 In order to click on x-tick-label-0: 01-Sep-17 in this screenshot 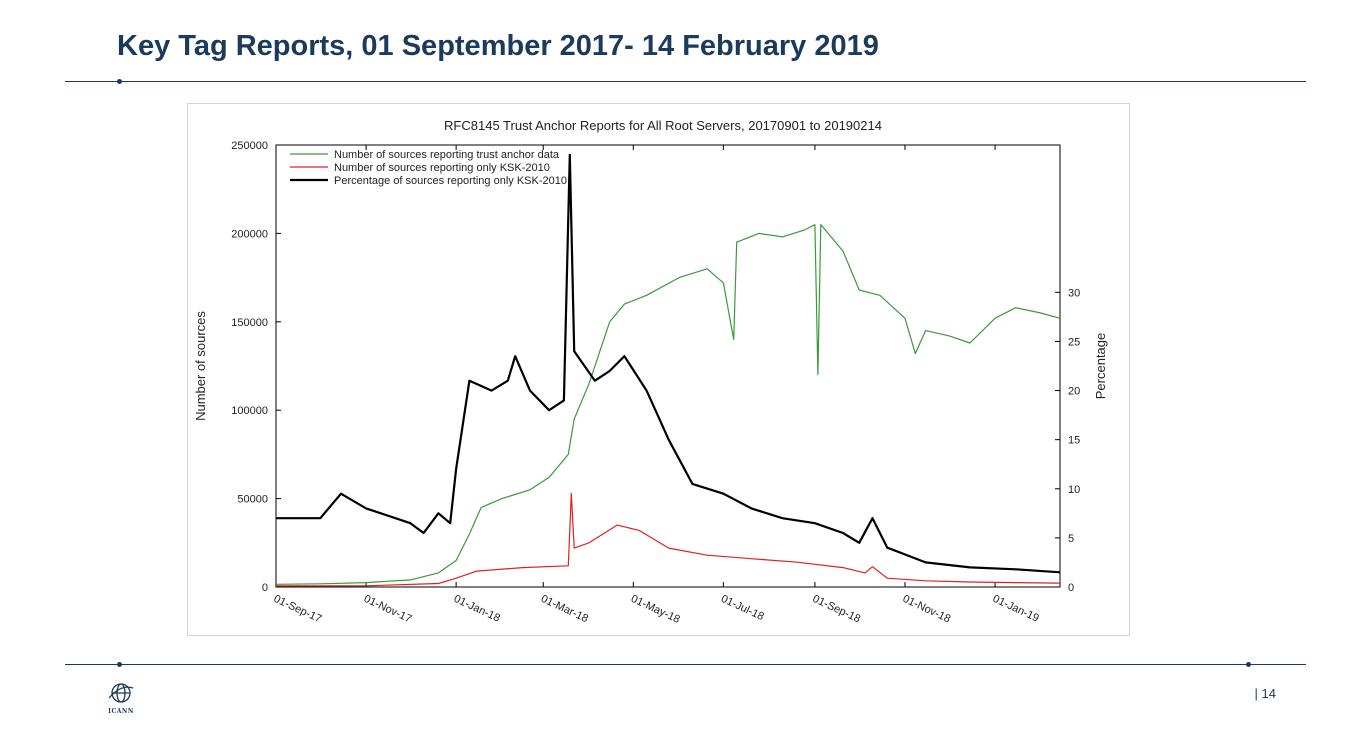, I will do `click(298, 609)`.